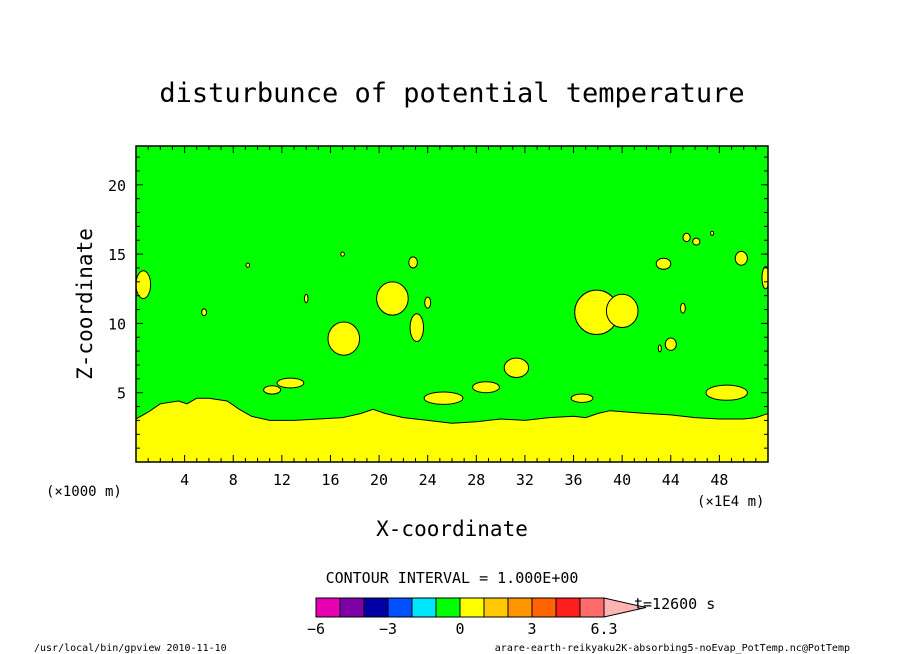 The image size is (904, 654). I want to click on contour-interval-label: CONTOUR INTERVAL = 1.000E+00, so click(452, 578).